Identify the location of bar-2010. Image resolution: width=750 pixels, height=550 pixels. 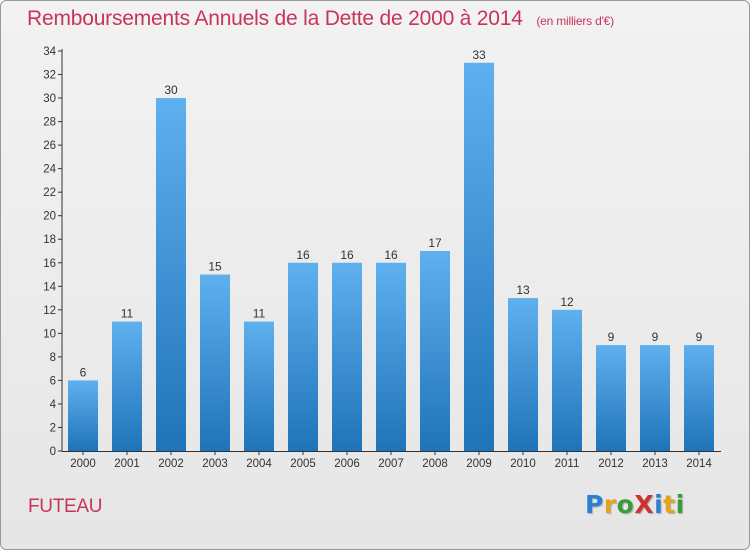
(523, 374).